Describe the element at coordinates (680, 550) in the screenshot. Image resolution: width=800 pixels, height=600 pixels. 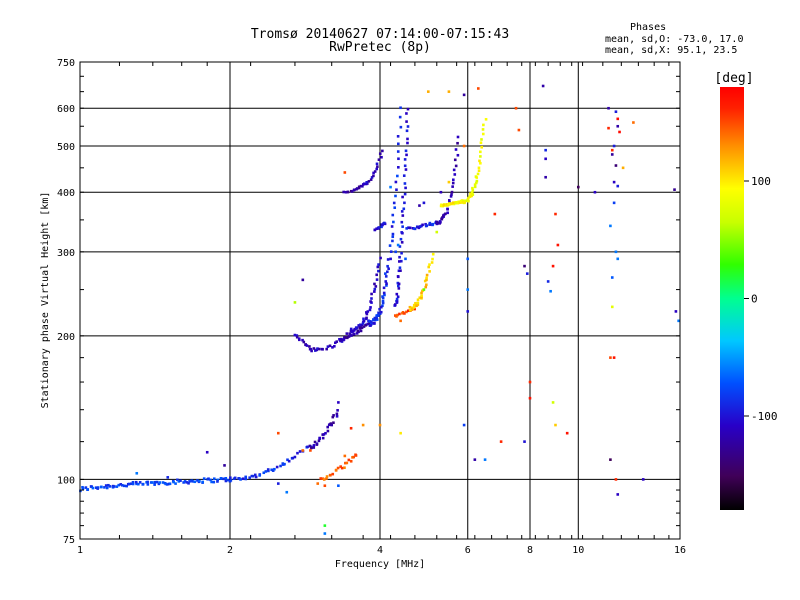
I see `x-tick-label: 16` at that location.